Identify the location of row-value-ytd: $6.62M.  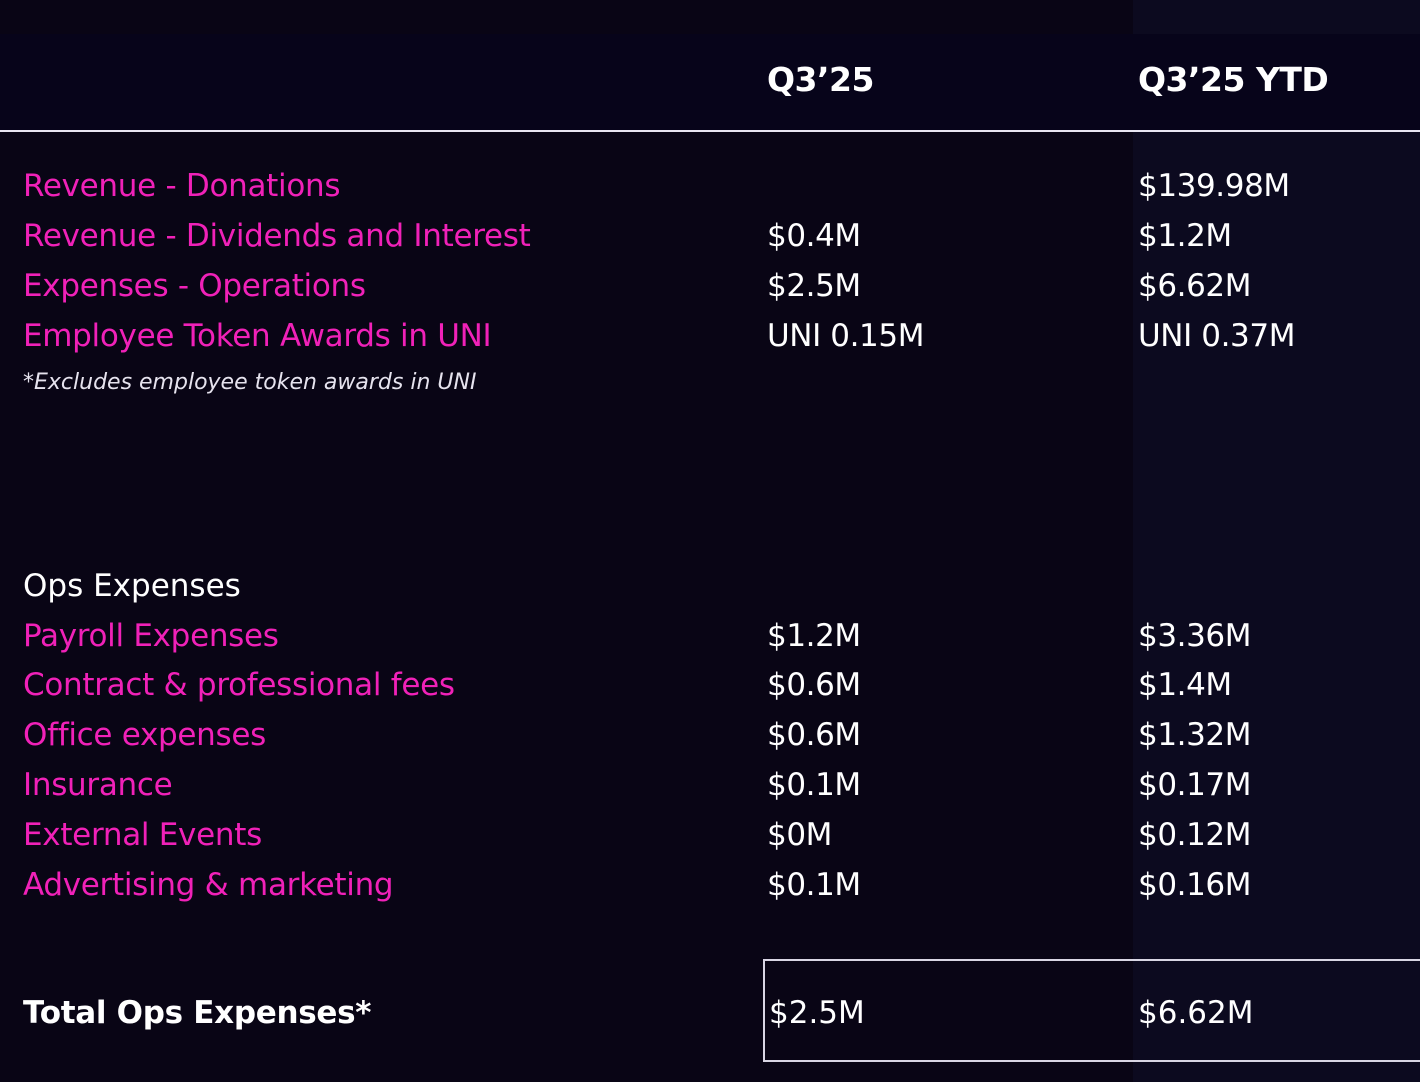
(1195, 286).